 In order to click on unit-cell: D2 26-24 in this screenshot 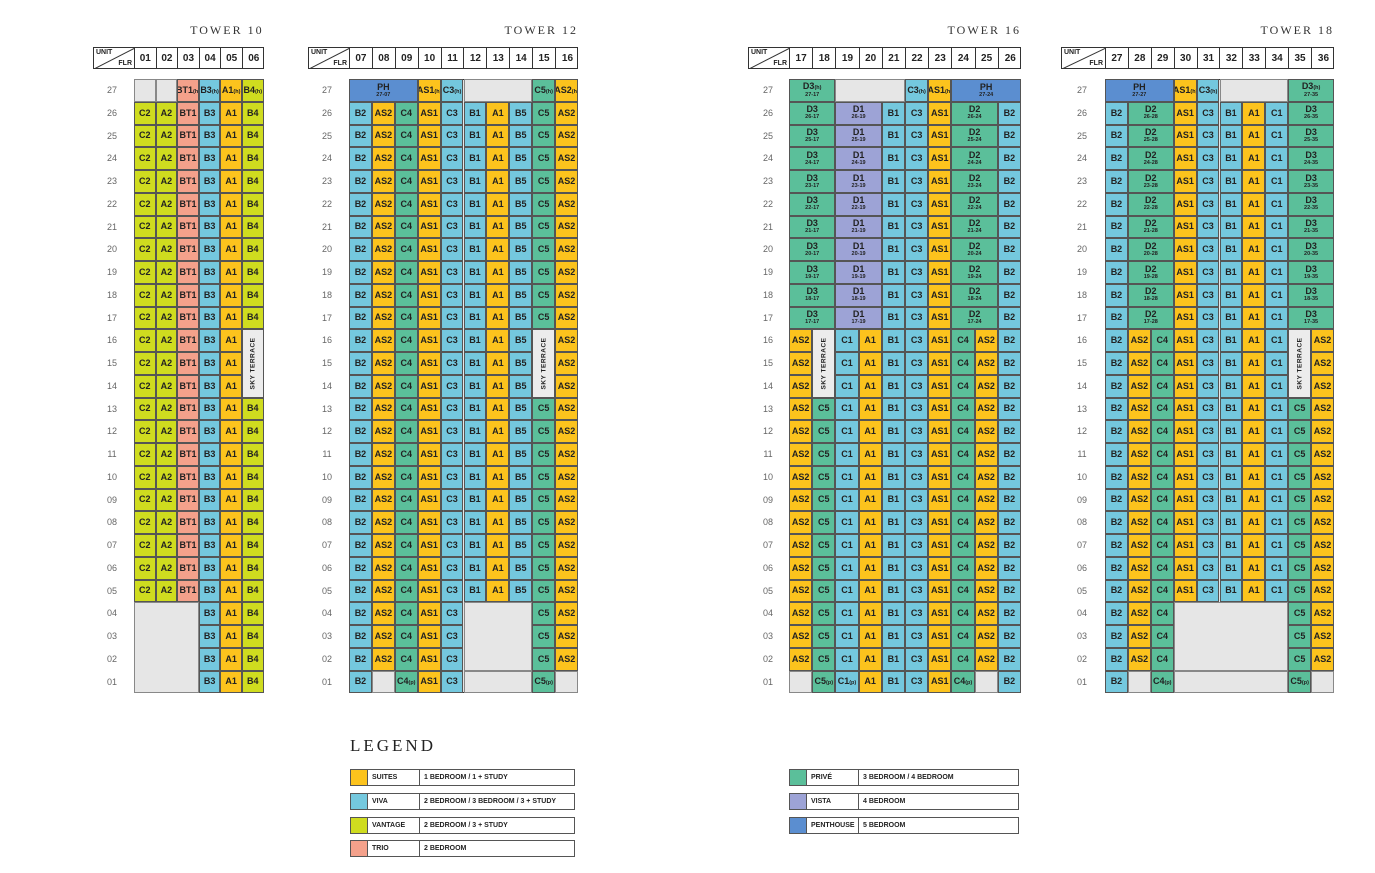, I will do `click(974, 113)`.